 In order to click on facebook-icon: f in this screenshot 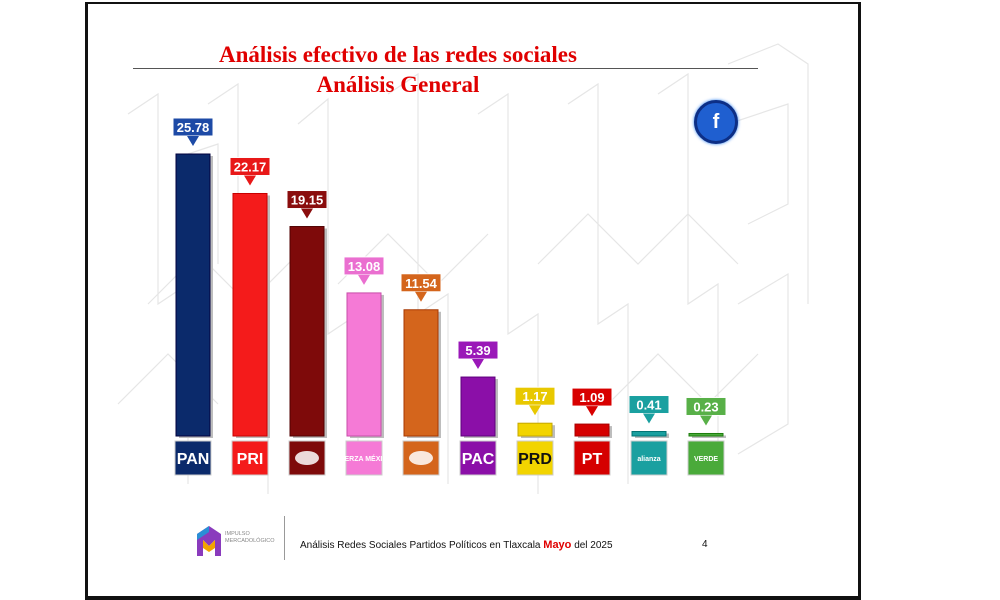, I will do `click(716, 122)`.